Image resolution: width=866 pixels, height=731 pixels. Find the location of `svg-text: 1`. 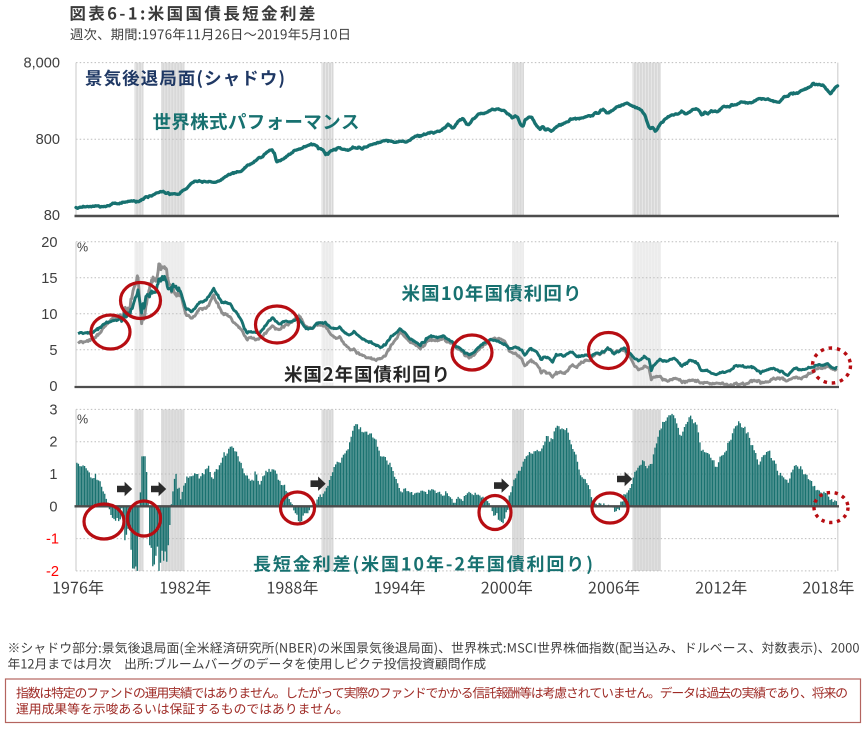

svg-text: 1 is located at coordinates (53, 475).